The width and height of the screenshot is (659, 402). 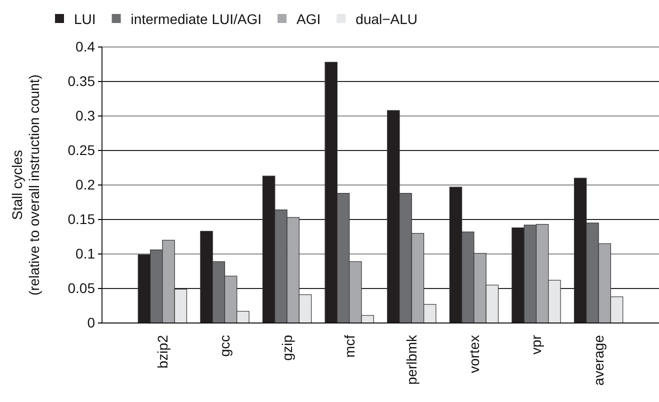 What do you see at coordinates (91, 322) in the screenshot?
I see `y-tick-label: 0` at bounding box center [91, 322].